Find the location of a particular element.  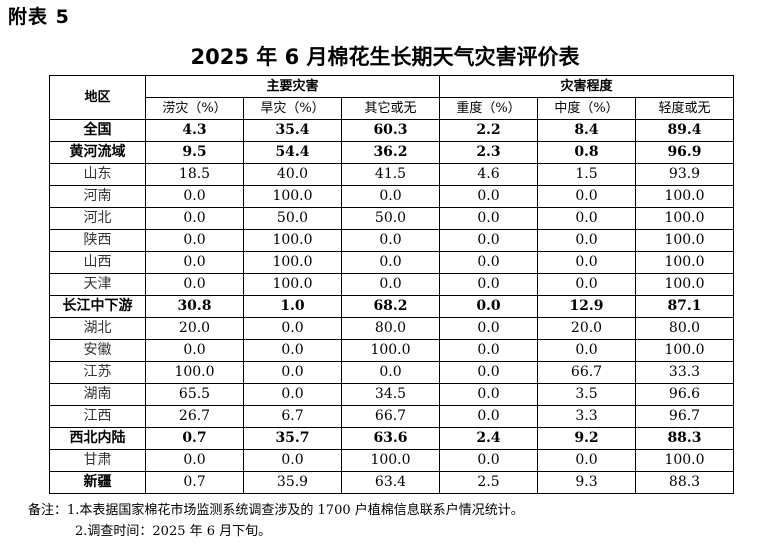

value-cell: 68.2 is located at coordinates (390, 306).